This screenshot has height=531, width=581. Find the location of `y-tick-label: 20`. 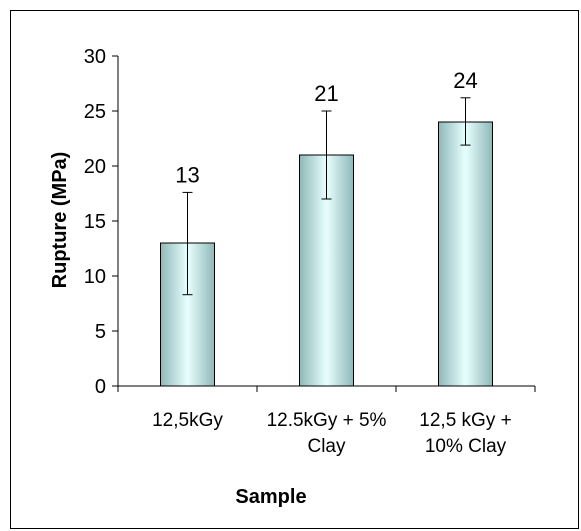

y-tick-label: 20 is located at coordinates (95, 167).